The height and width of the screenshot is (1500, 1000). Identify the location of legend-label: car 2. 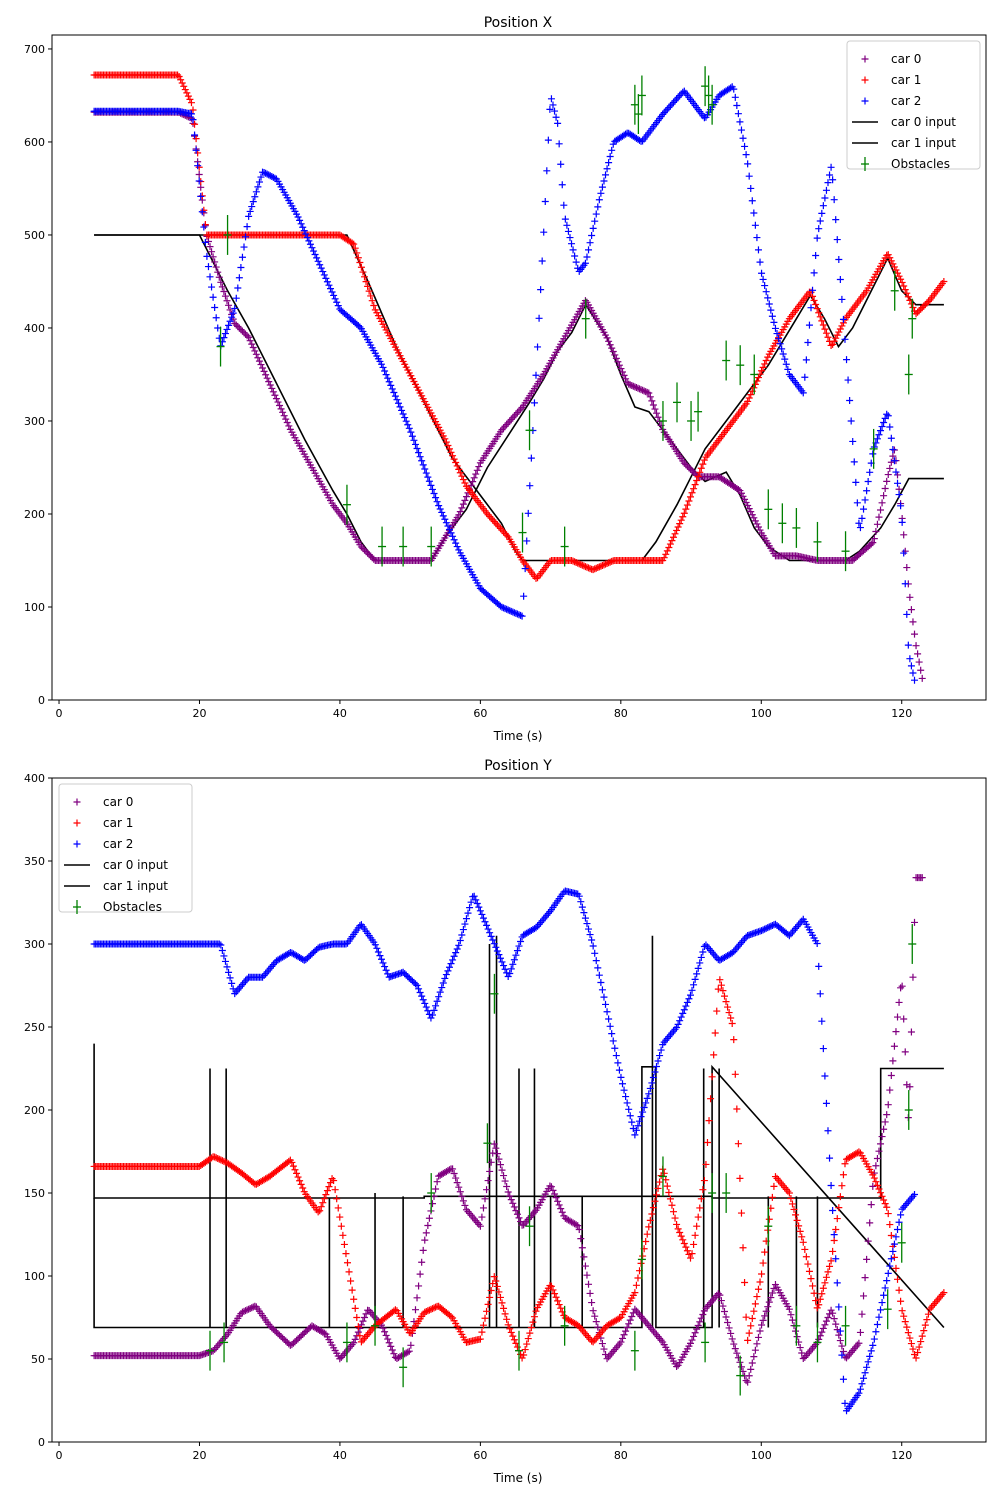
(118, 844).